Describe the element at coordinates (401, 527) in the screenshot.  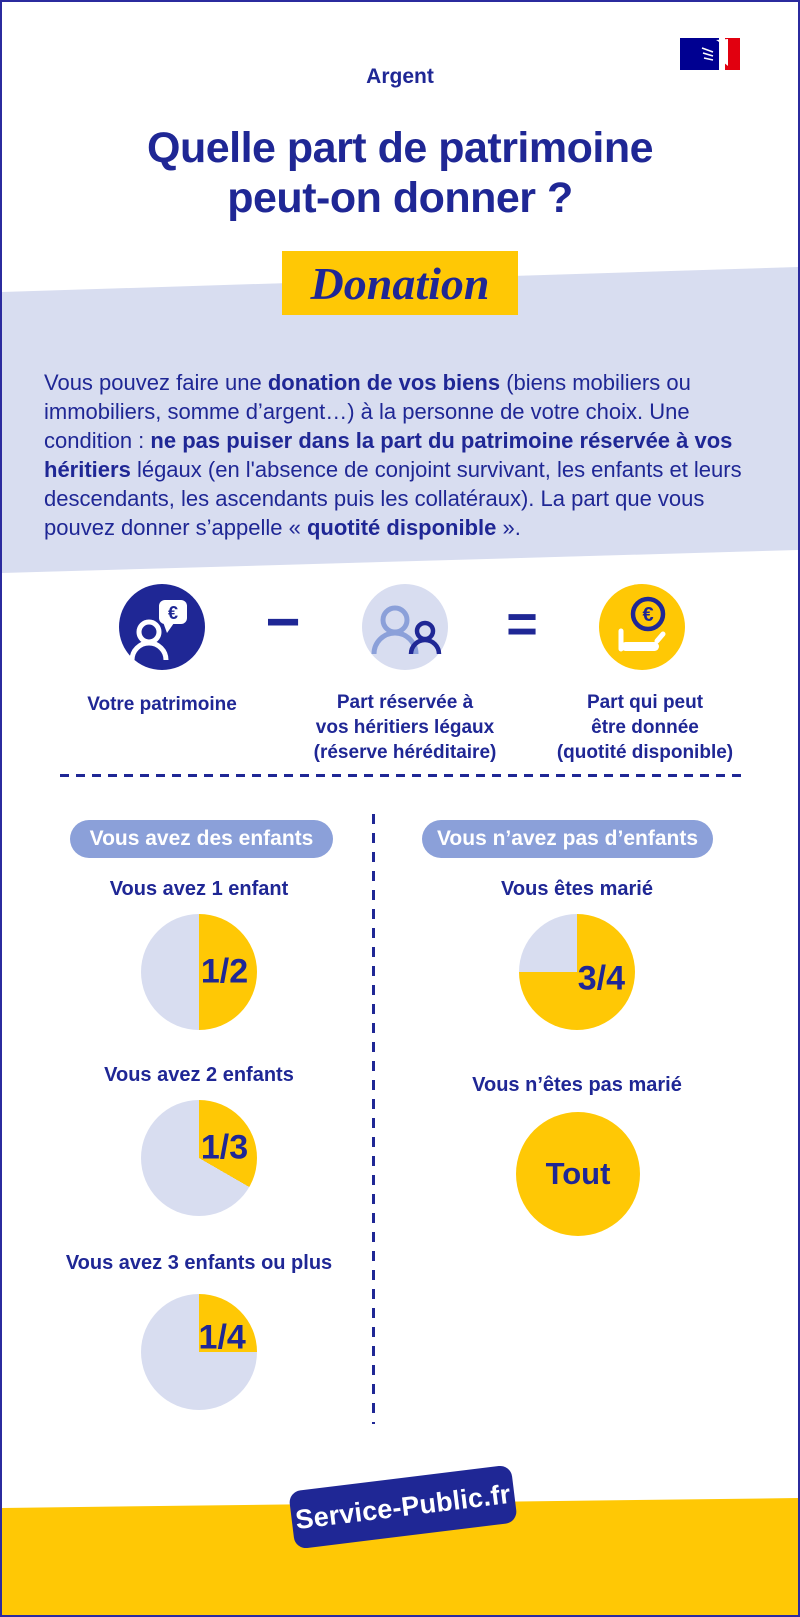
I see `intro-text-segment-bold: quotité disponible` at that location.